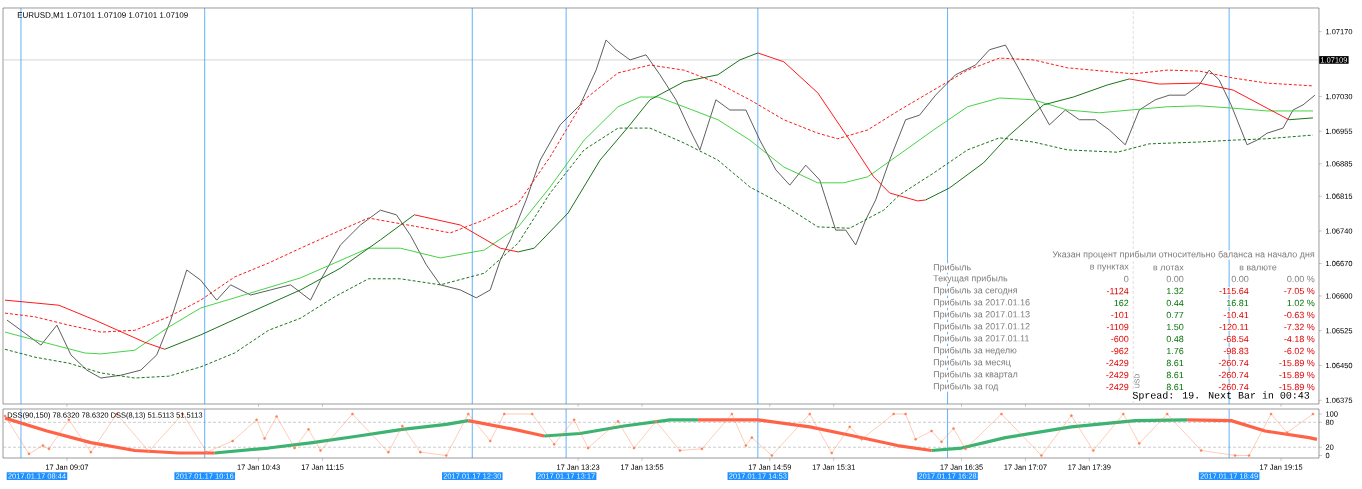  What do you see at coordinates (1117, 327) in the screenshot?
I see `annotation: -1109` at bounding box center [1117, 327].